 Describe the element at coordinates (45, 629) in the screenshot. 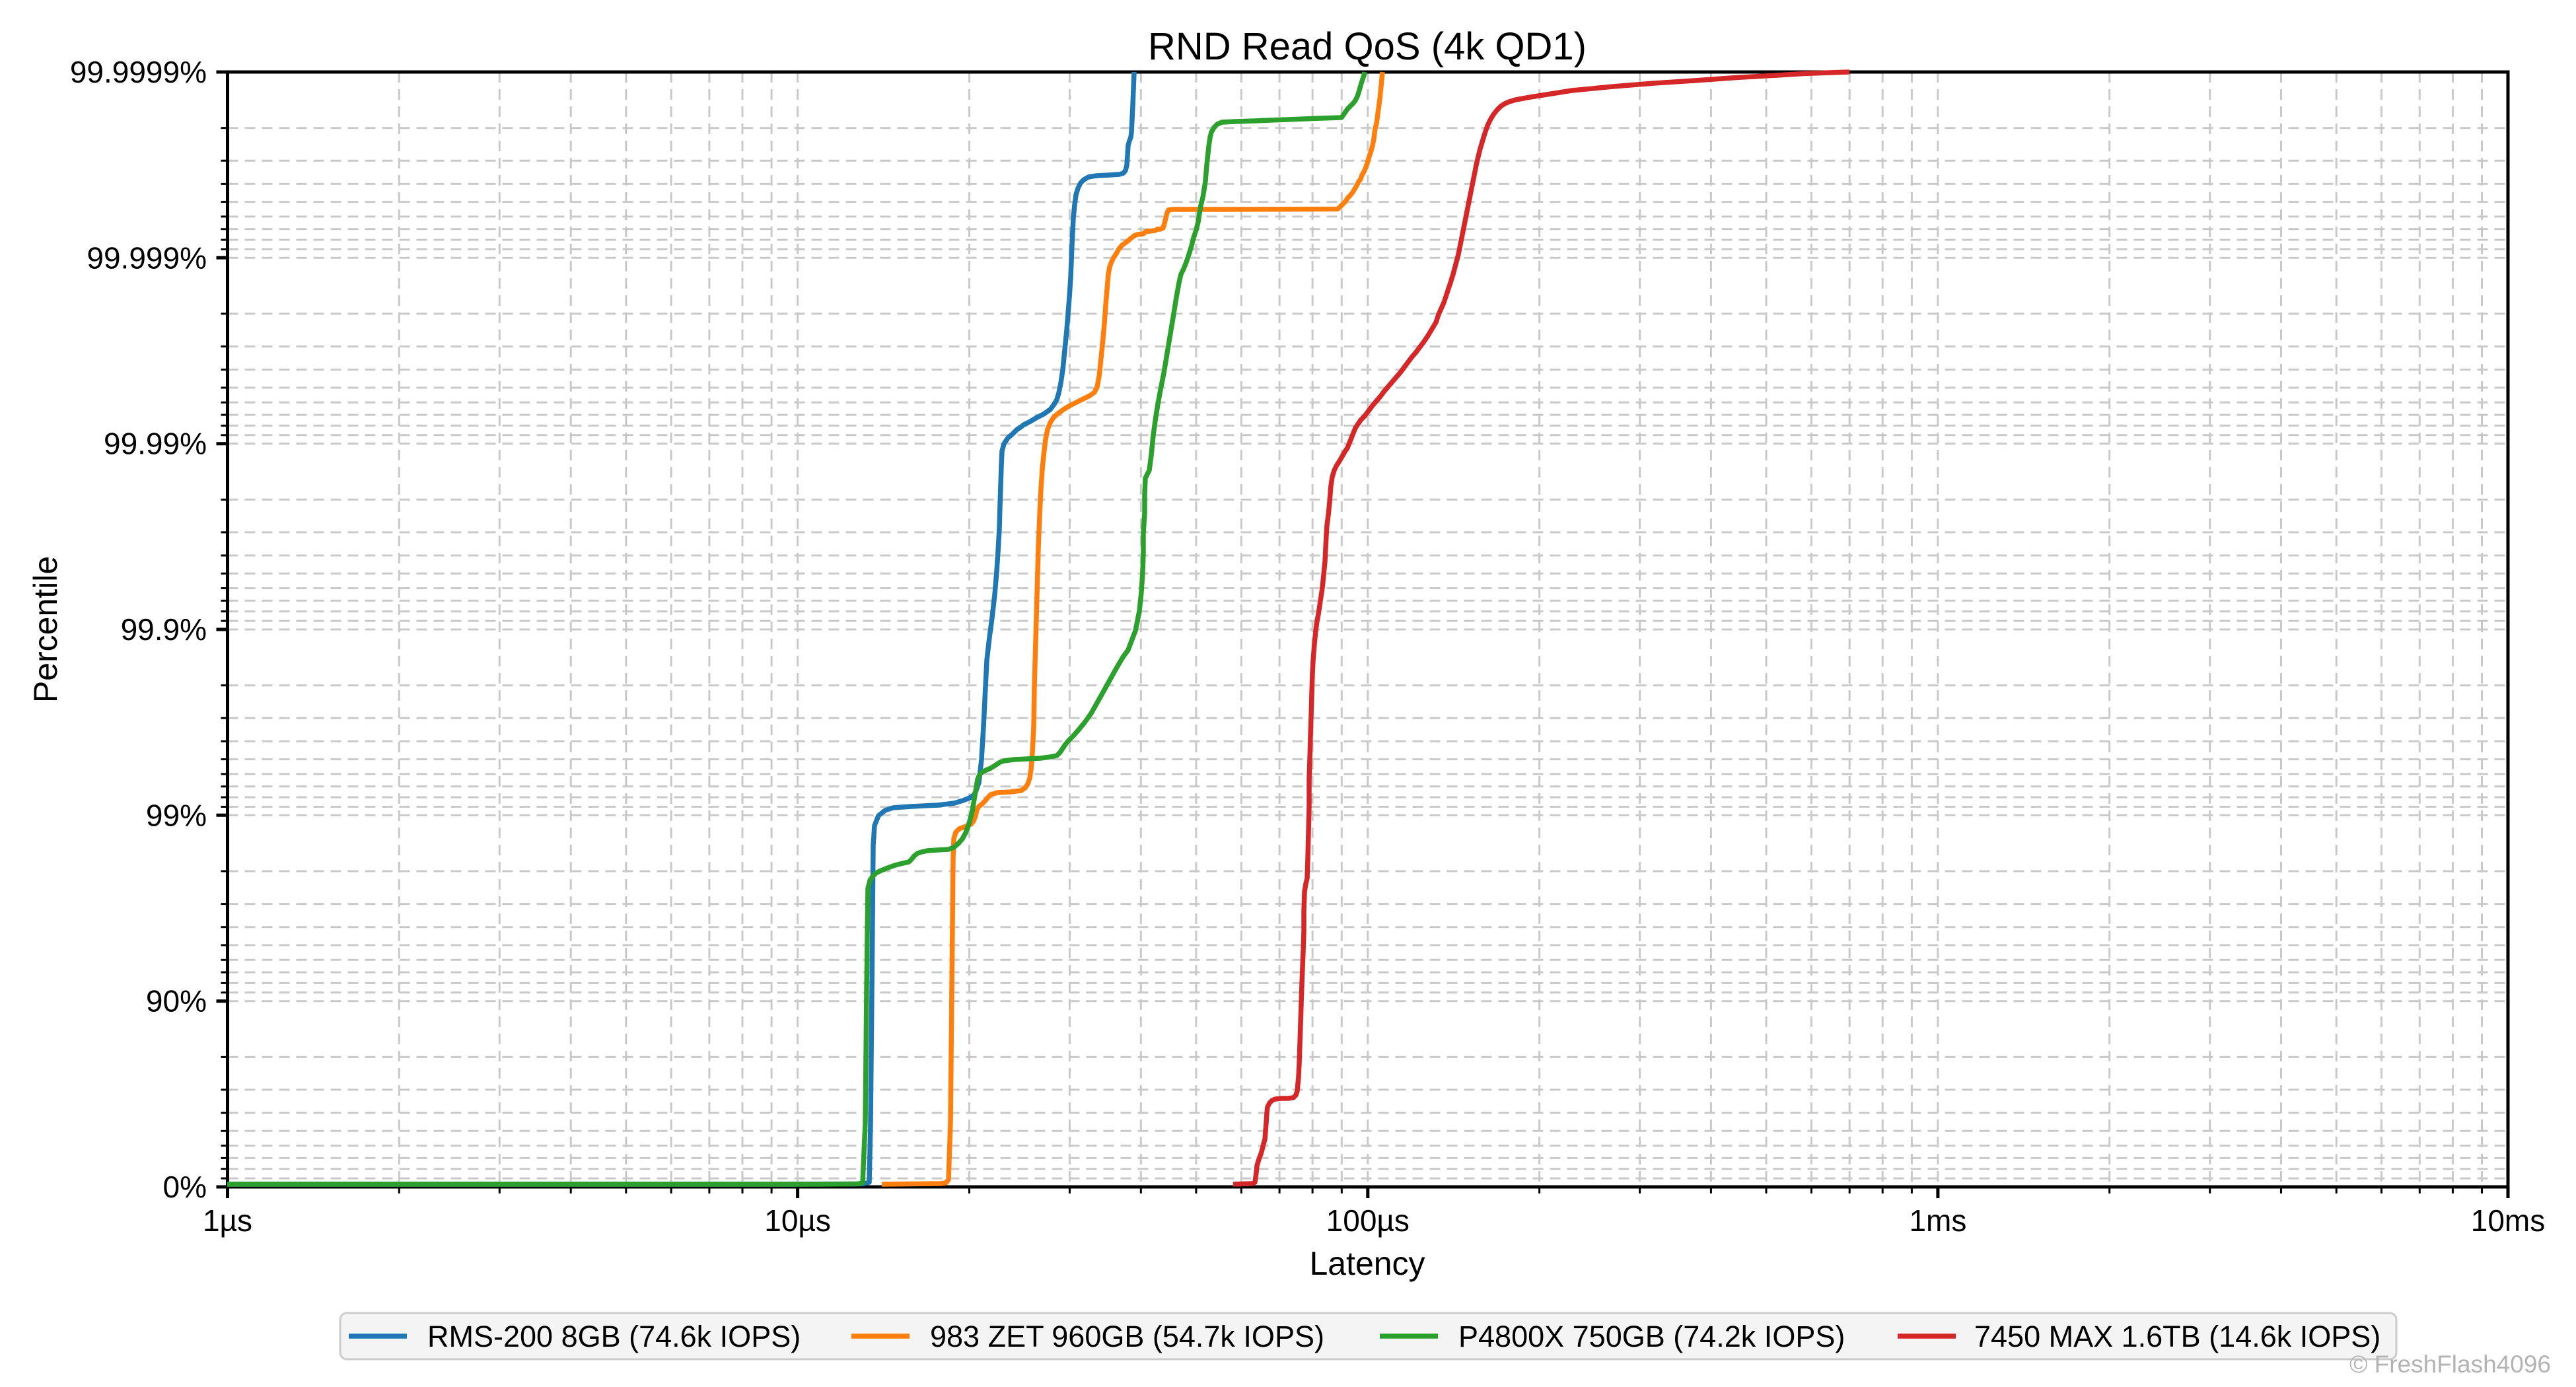

I see `svg-text: Percentile` at that location.